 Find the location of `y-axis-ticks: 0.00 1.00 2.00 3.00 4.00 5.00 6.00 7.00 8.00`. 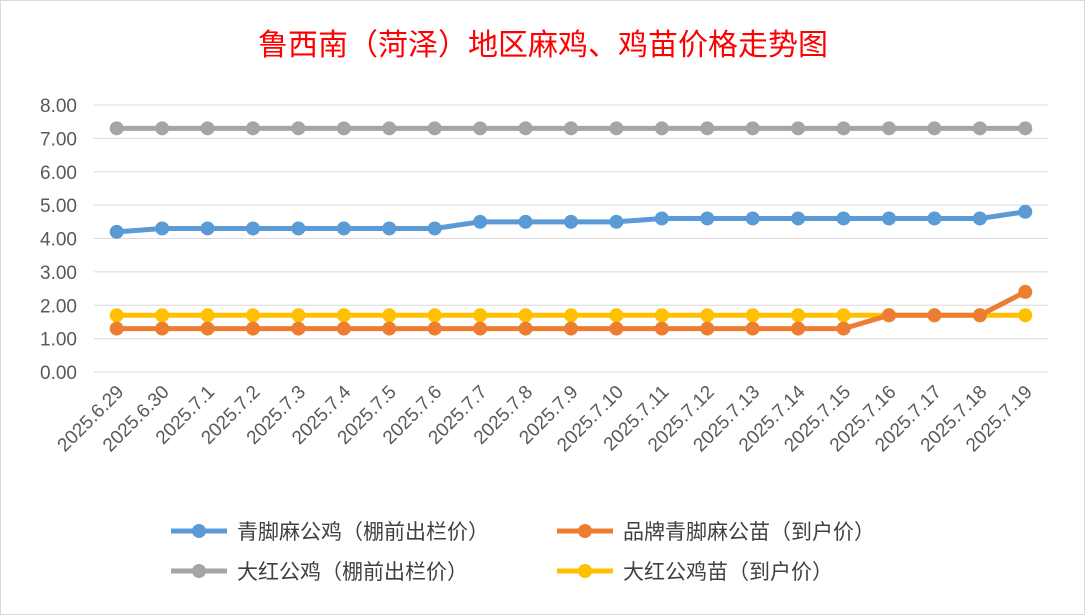

y-axis-ticks: 0.00 1.00 2.00 3.00 4.00 5.00 6.00 7.00 8.00 is located at coordinates (58, 240).